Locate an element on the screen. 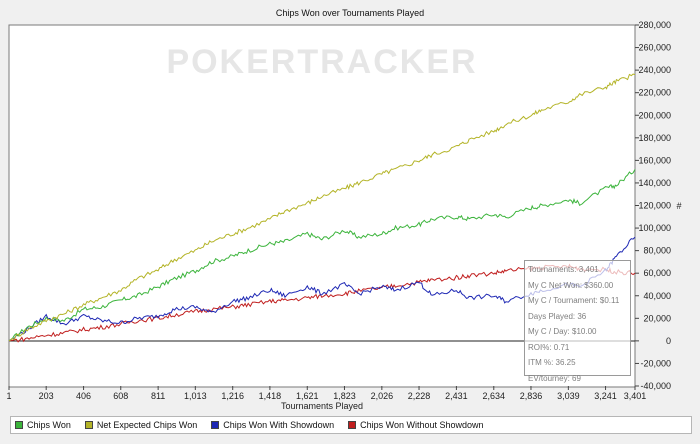  tooltip-line: Tournaments: 3,401 is located at coordinates (563, 269).